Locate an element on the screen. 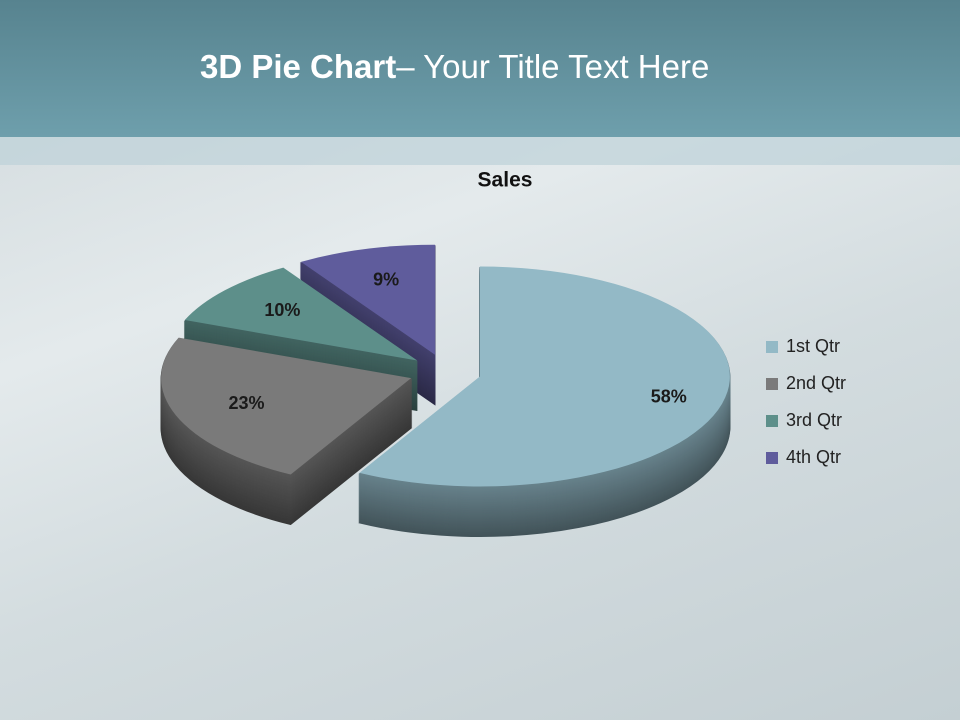  slide-title: 3D Pie Chart– Your Title Text Here is located at coordinates (454, 67).